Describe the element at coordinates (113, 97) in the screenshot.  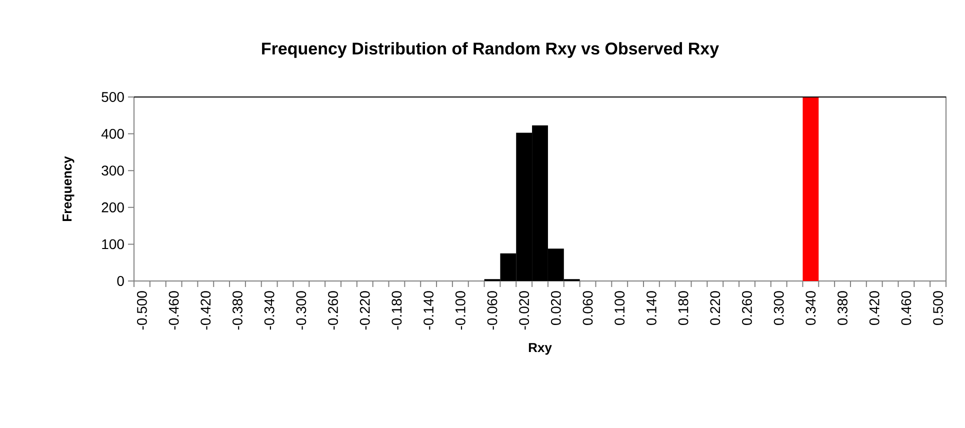
I see `y-tick-label: 500` at that location.